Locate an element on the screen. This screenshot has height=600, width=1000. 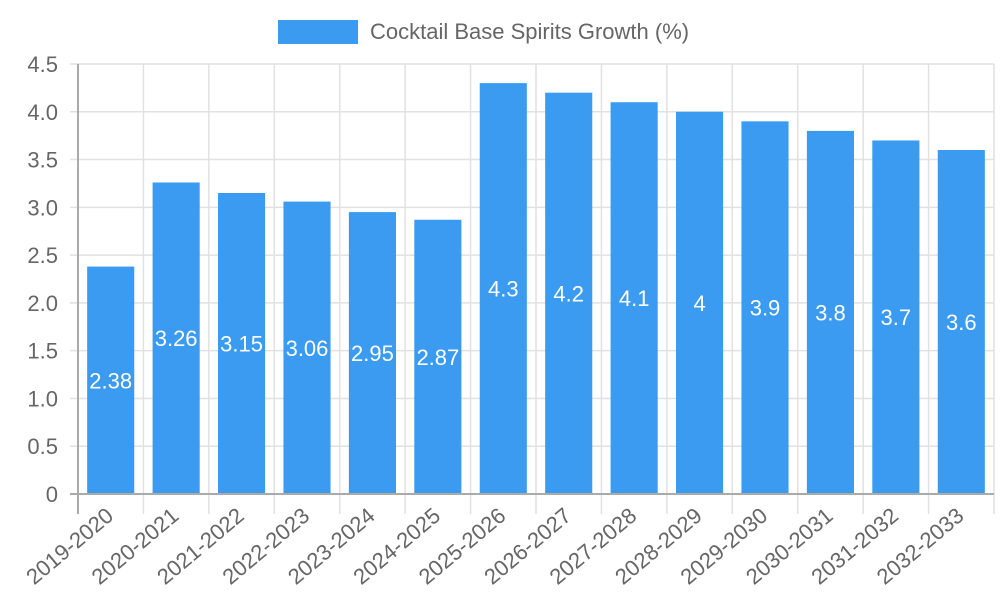
bar-value-label: 2.38 is located at coordinates (110, 380).